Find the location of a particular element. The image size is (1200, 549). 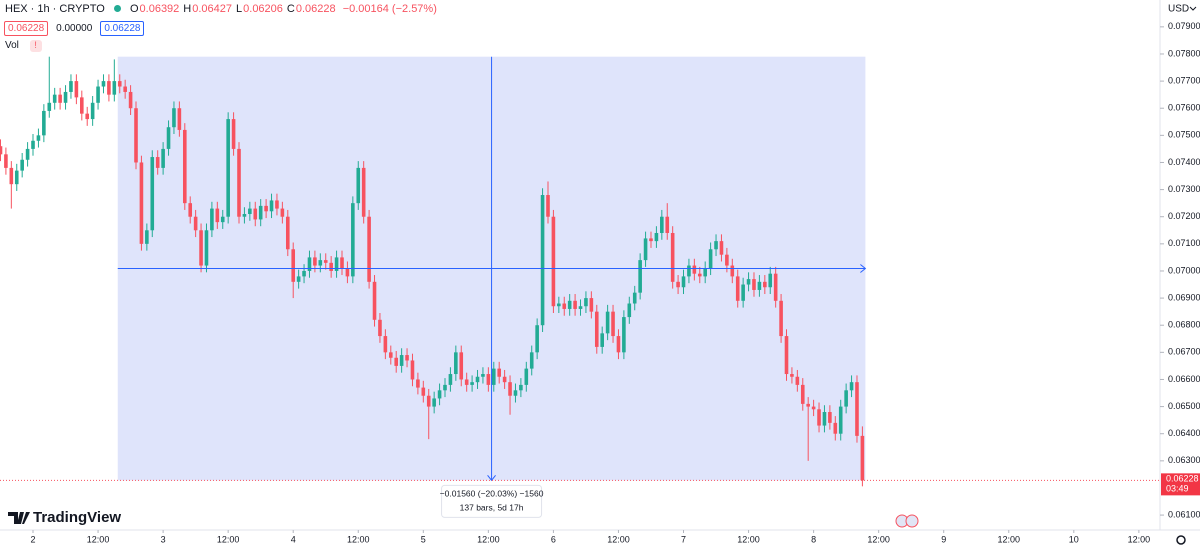

y-tick-label: 0.06100 is located at coordinates (1184, 514).